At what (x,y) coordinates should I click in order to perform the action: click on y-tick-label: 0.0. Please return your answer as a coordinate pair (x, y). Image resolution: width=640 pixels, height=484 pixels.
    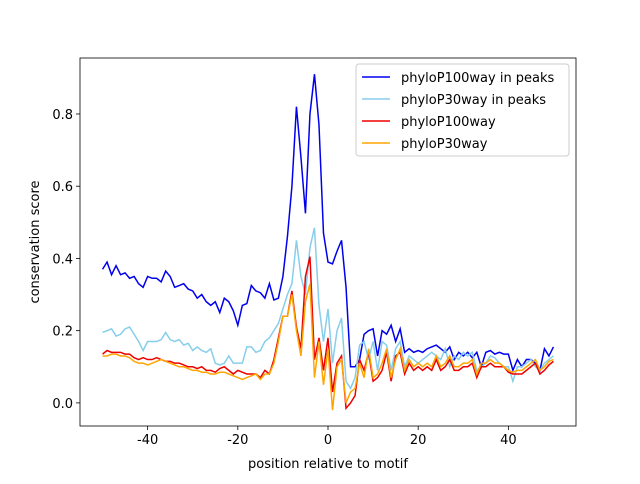
    Looking at the image, I should click on (62, 404).